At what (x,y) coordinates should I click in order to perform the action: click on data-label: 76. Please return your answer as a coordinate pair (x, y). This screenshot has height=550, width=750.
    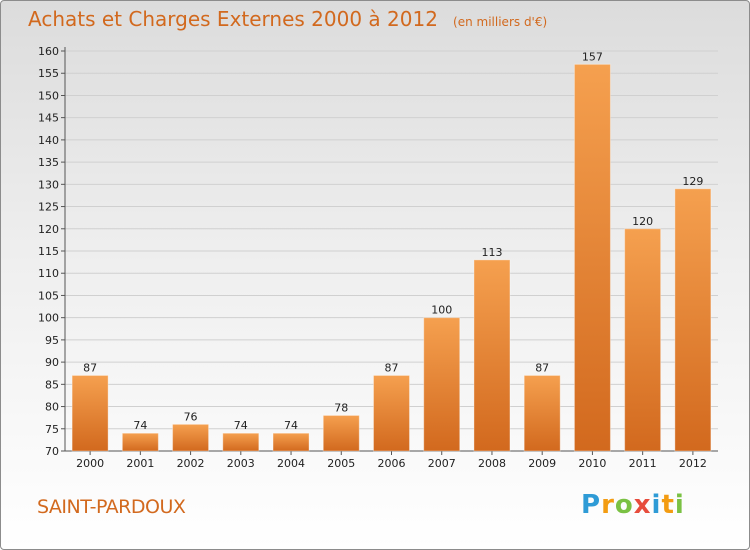
    Looking at the image, I should click on (191, 416).